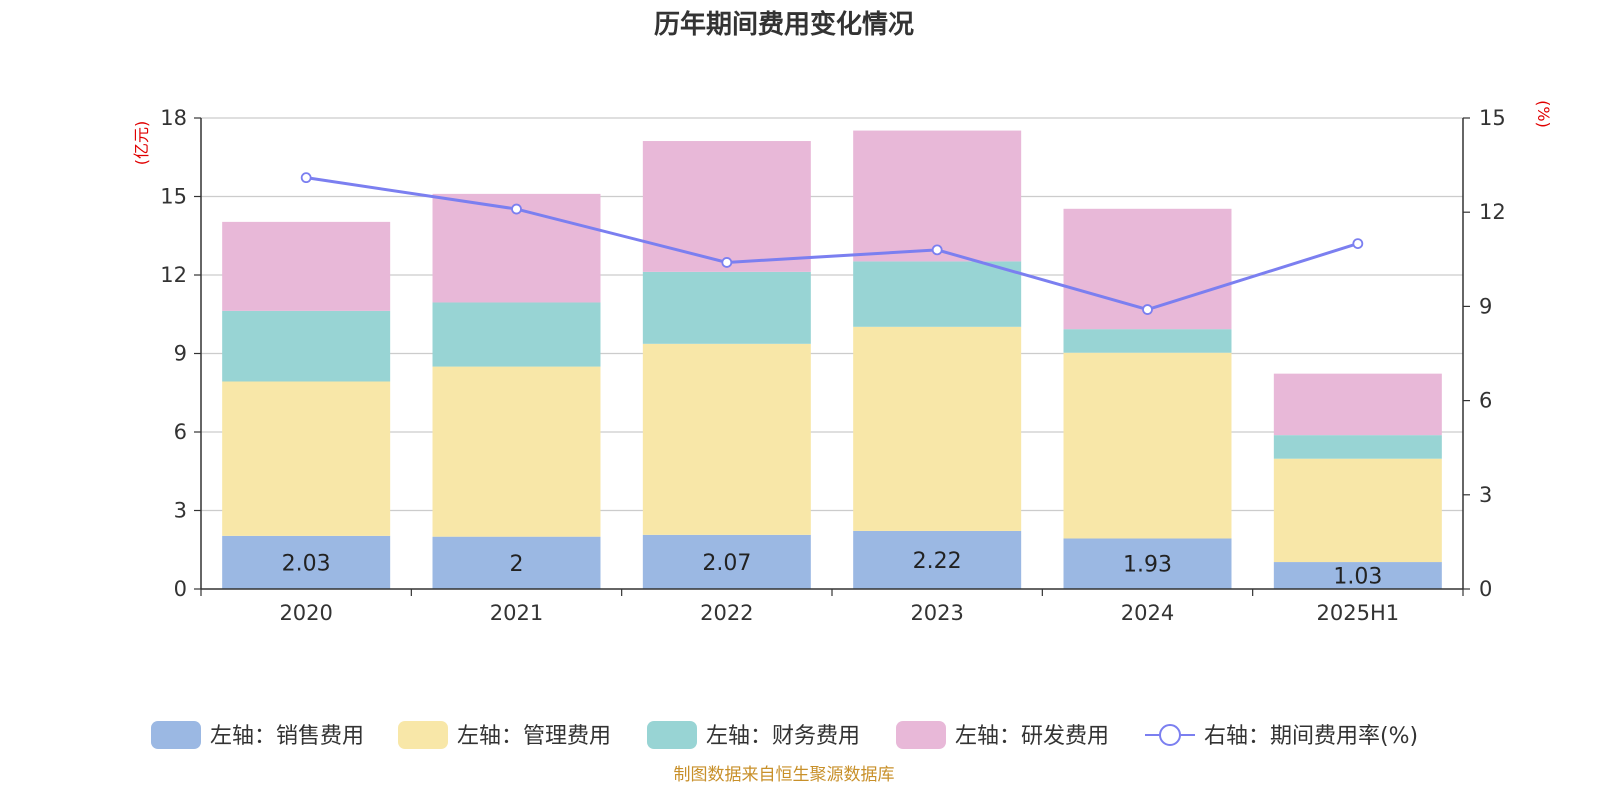 This screenshot has height=800, width=1600. I want to click on legend-label: 左轴：财务费用, so click(783, 736).